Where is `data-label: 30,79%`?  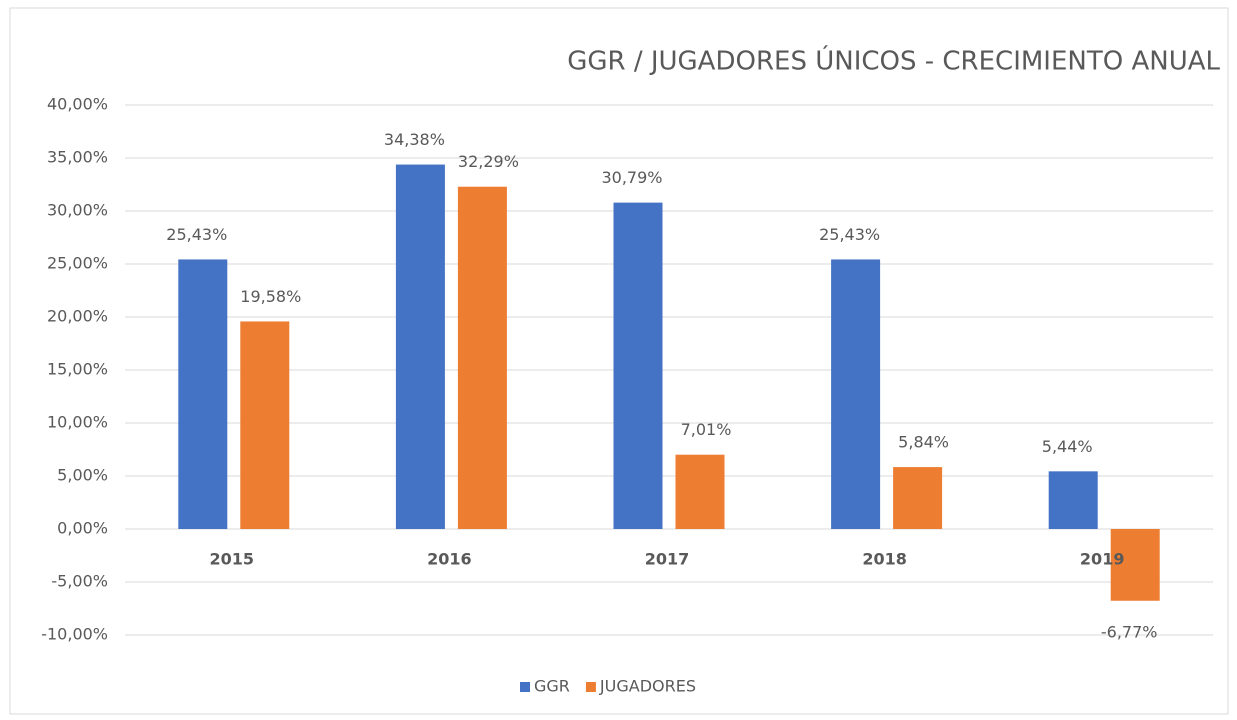 data-label: 30,79% is located at coordinates (631, 177).